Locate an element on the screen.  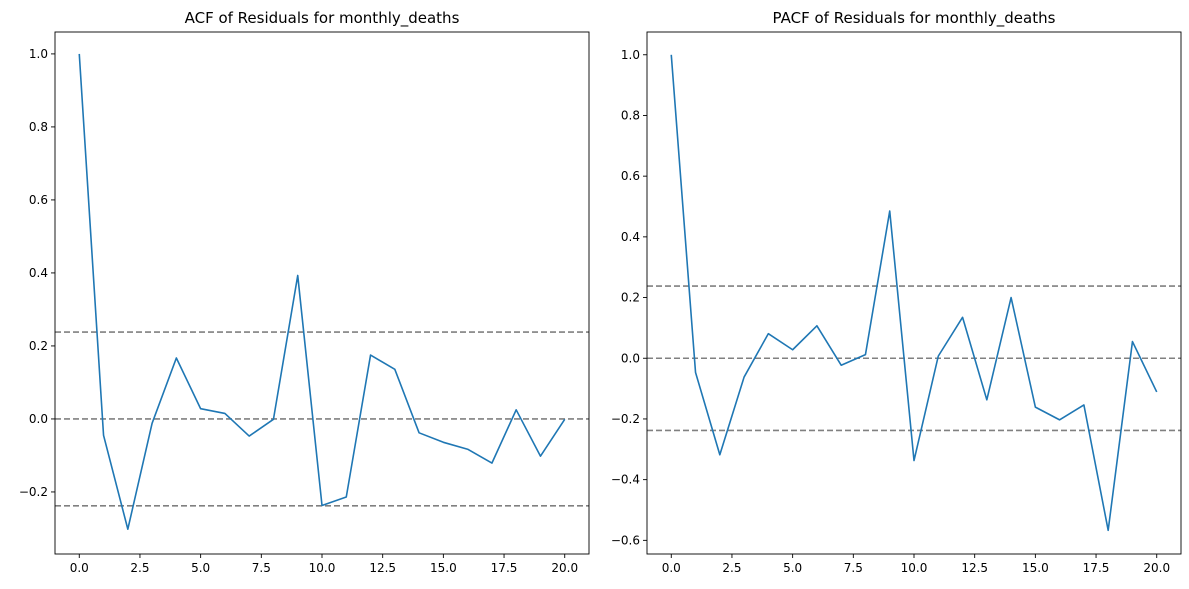
pacf-y-tick-label-5: 0.4 is located at coordinates (630, 237).